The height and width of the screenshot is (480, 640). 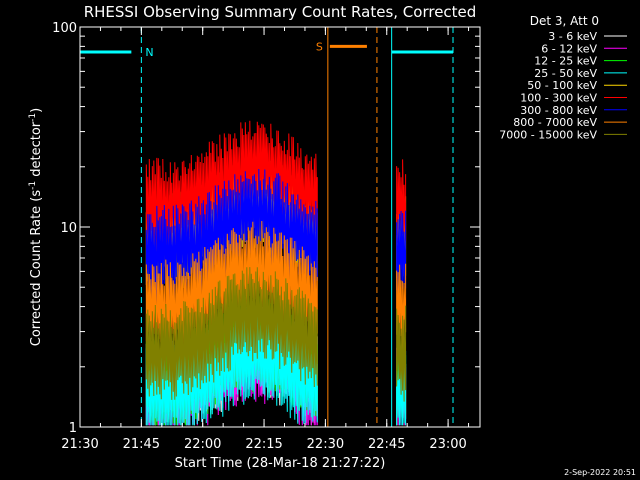 What do you see at coordinates (64, 28) in the screenshot?
I see `y-tick-label: 100` at bounding box center [64, 28].